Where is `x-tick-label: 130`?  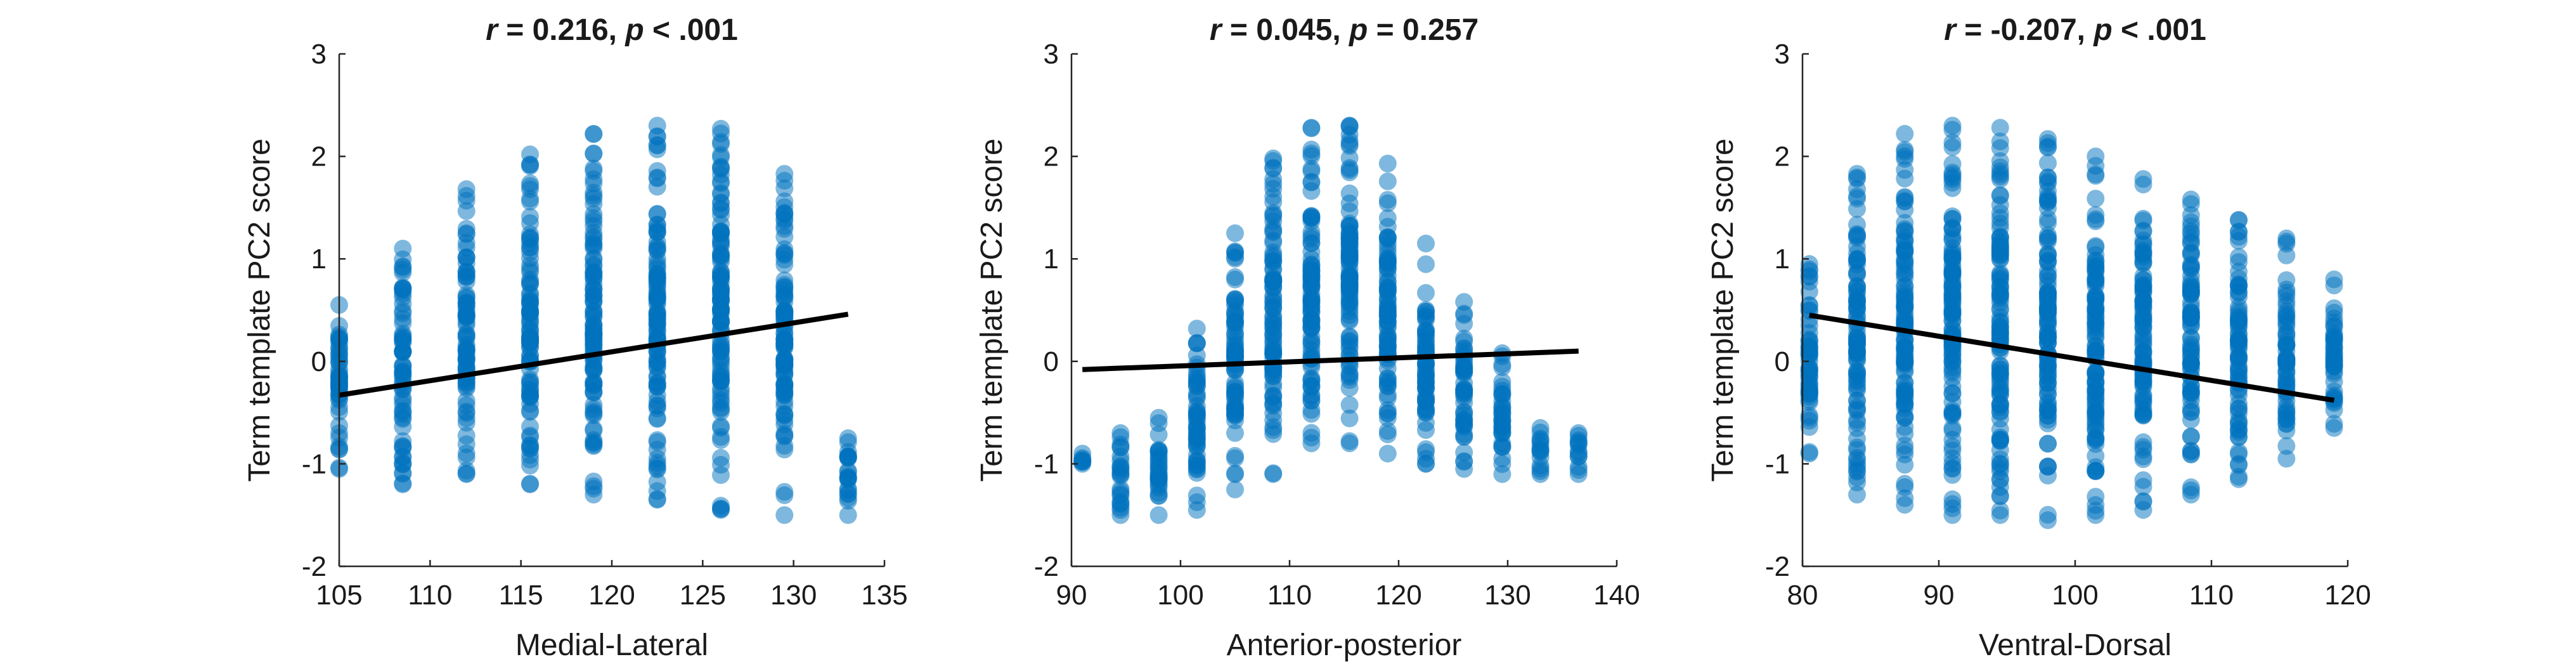
x-tick-label: 130 is located at coordinates (1507, 595).